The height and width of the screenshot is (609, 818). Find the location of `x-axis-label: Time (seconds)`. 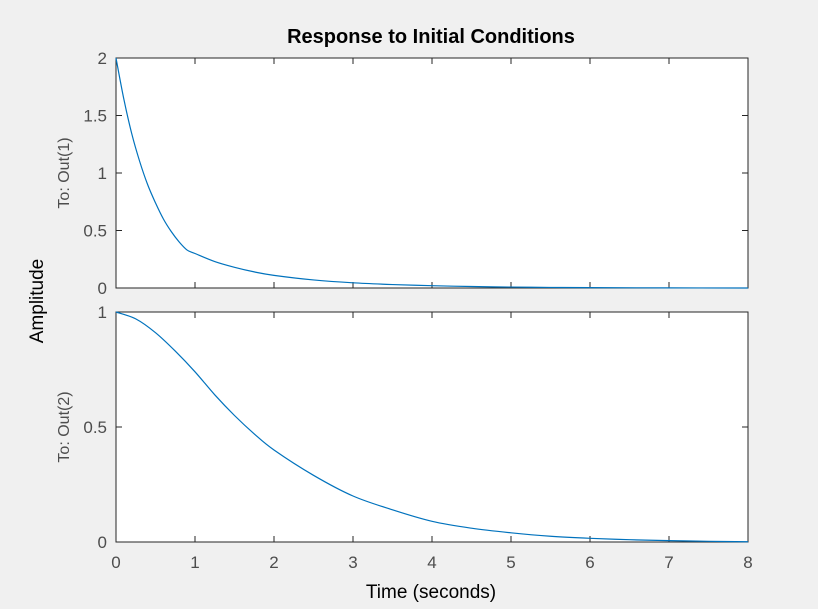

x-axis-label: Time (seconds) is located at coordinates (431, 592).